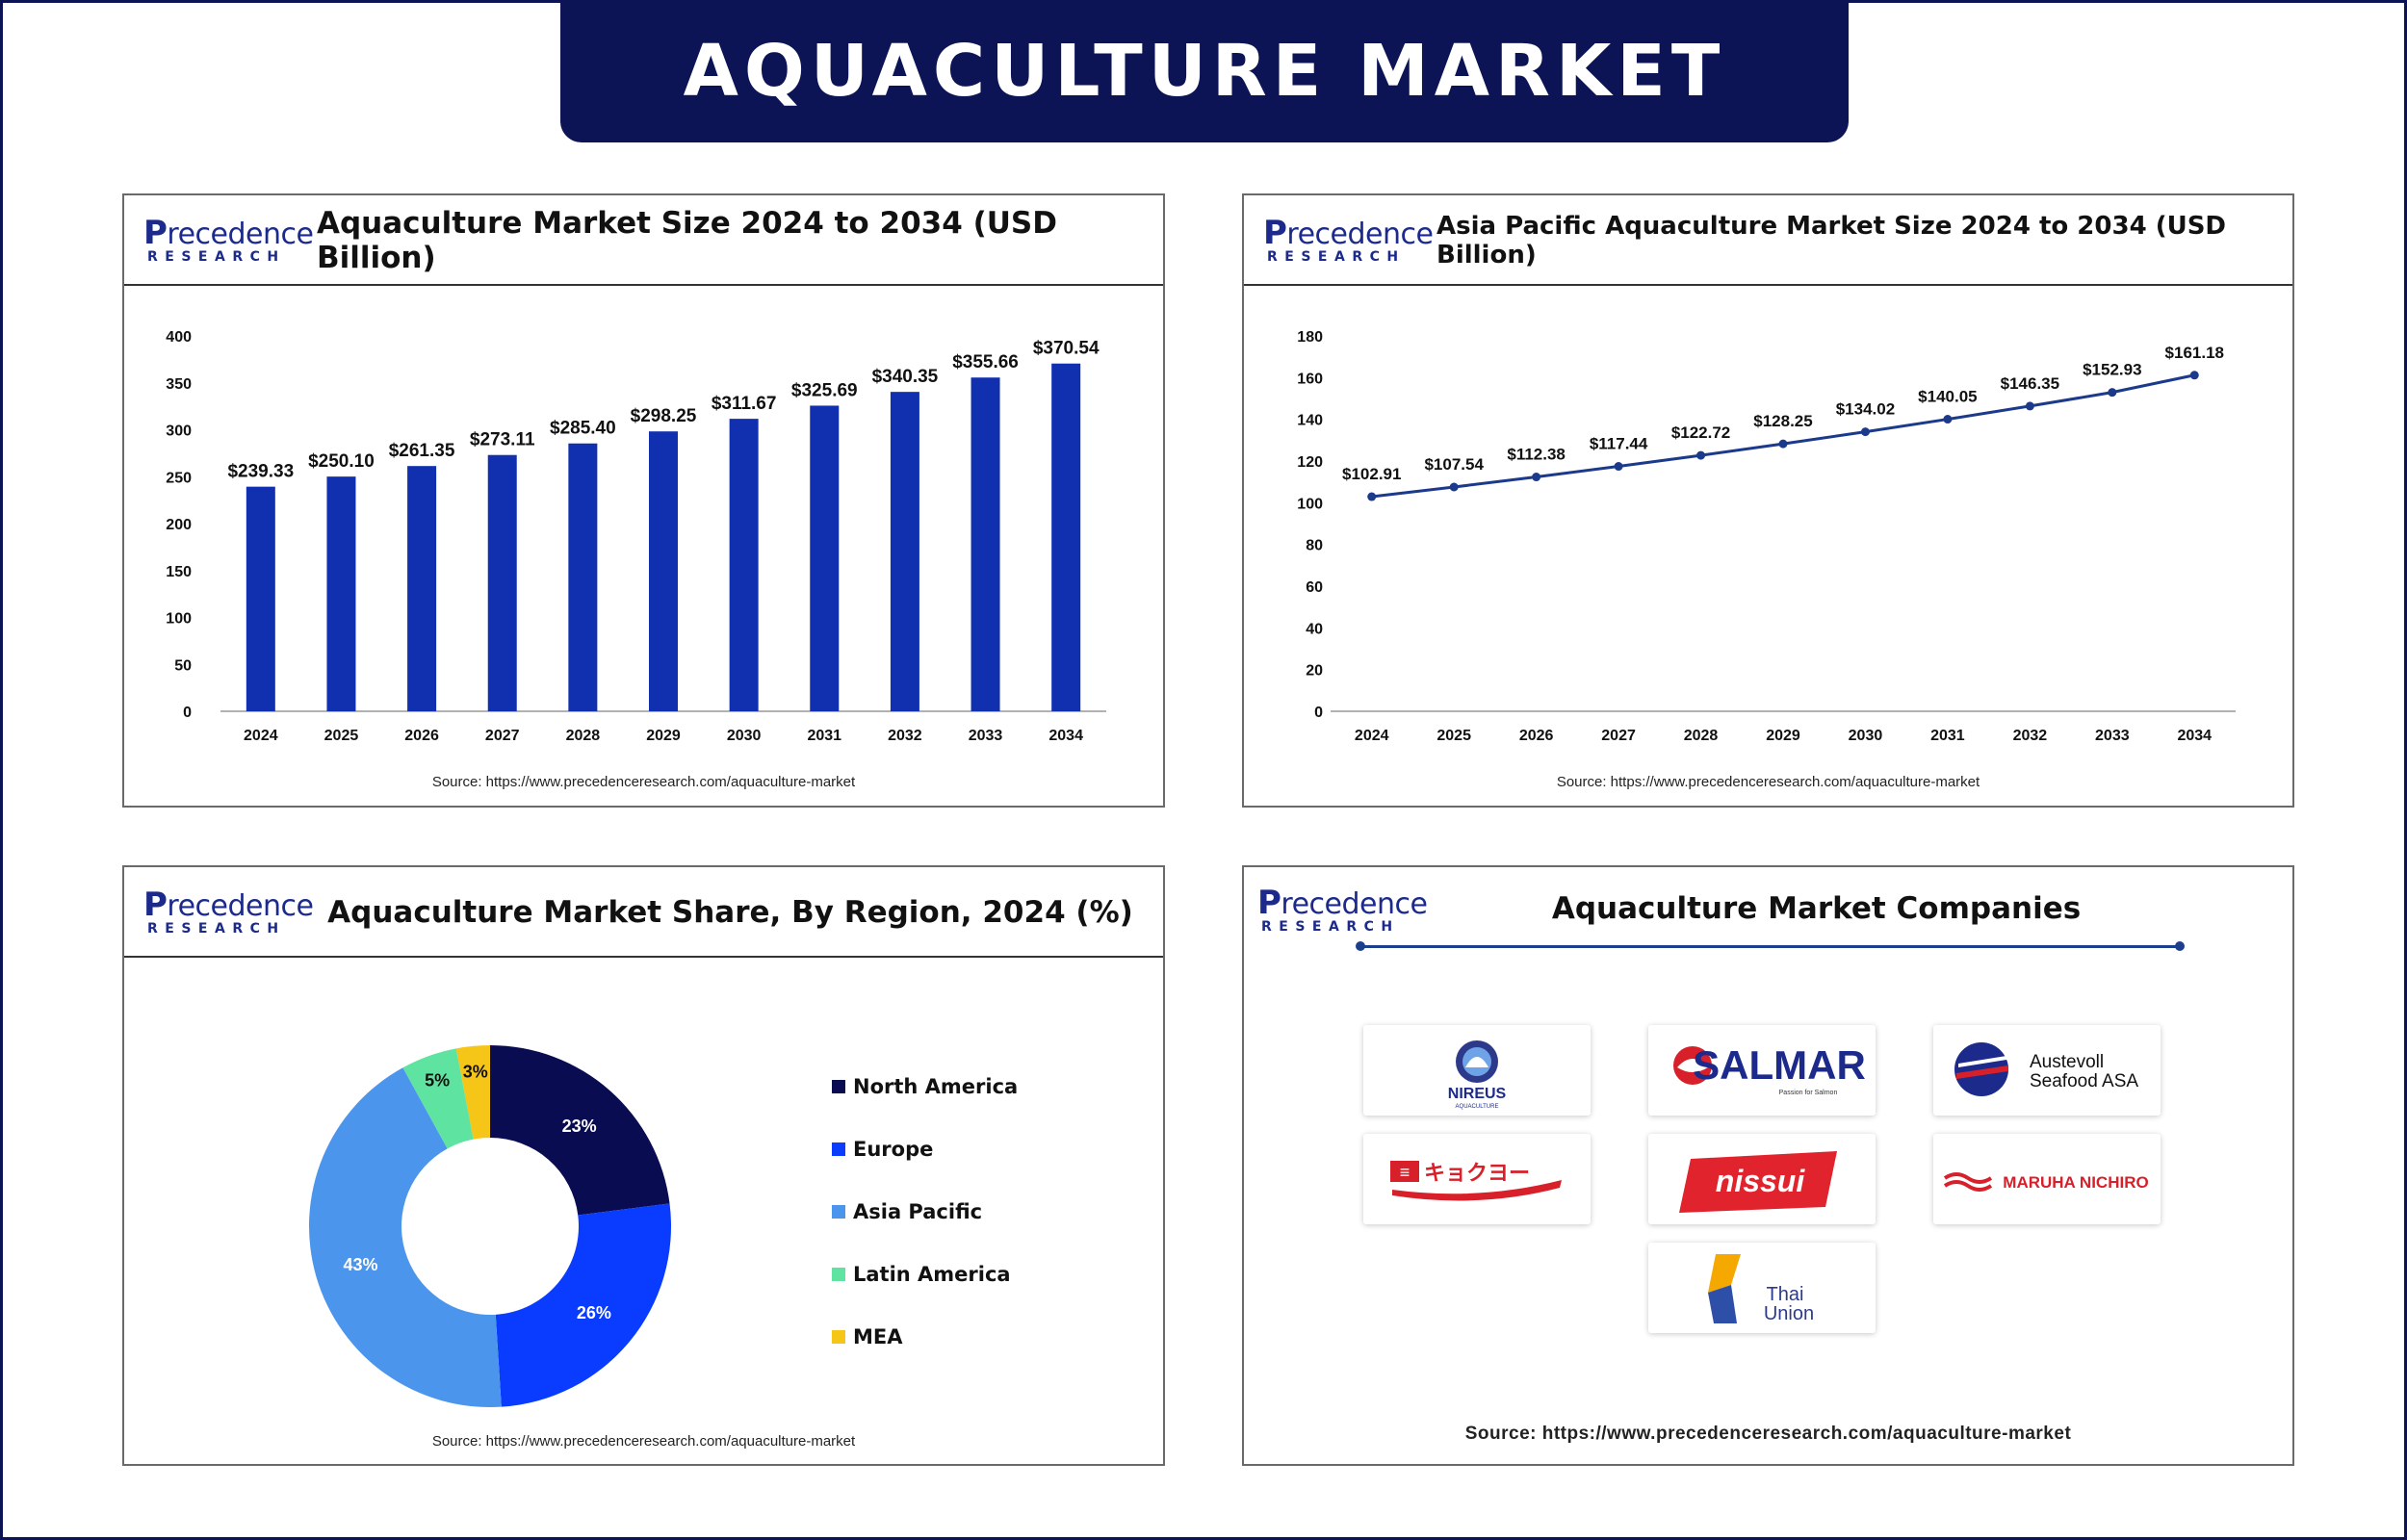 This screenshot has width=2407, height=1540. I want to click on bar-data-label: $285.40, so click(583, 429).